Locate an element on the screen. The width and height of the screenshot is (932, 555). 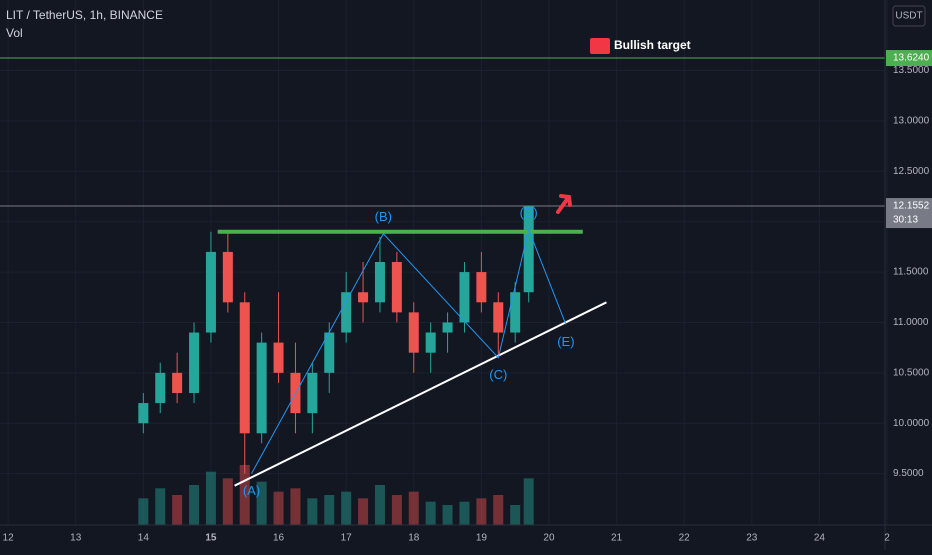
currency: USDT is located at coordinates (908, 16).